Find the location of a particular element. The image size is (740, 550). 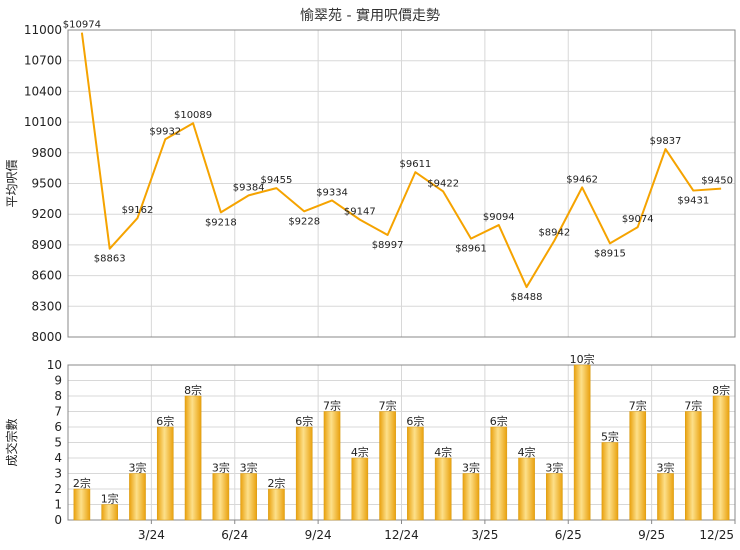

volume-y-tick-label: 9 is located at coordinates (58, 381).